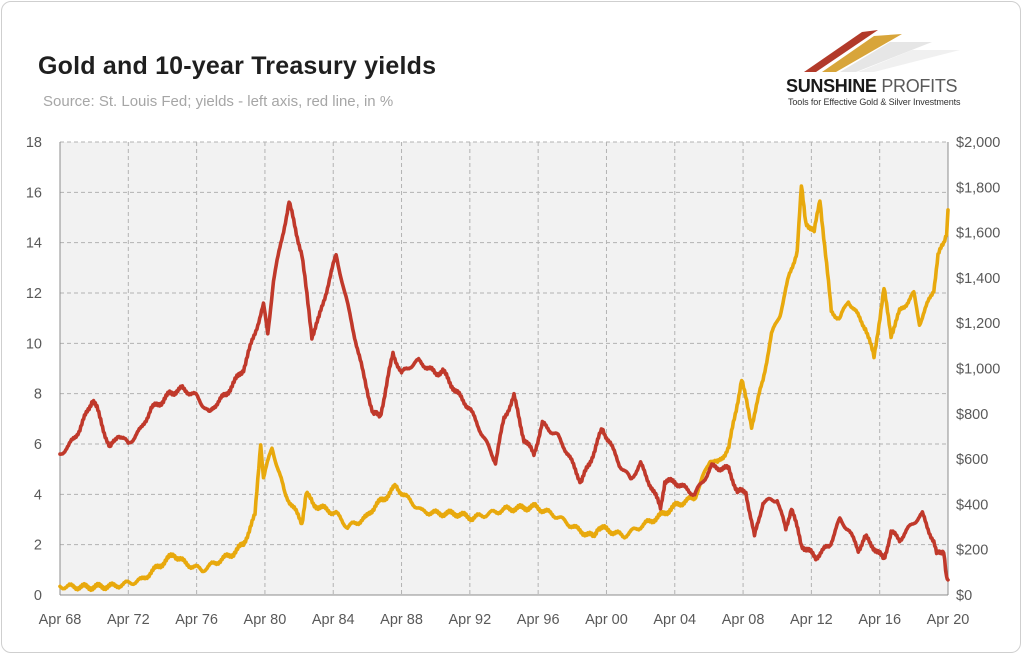 The height and width of the screenshot is (656, 1024). I want to click on right-axis-tick-label: $600, so click(972, 460).